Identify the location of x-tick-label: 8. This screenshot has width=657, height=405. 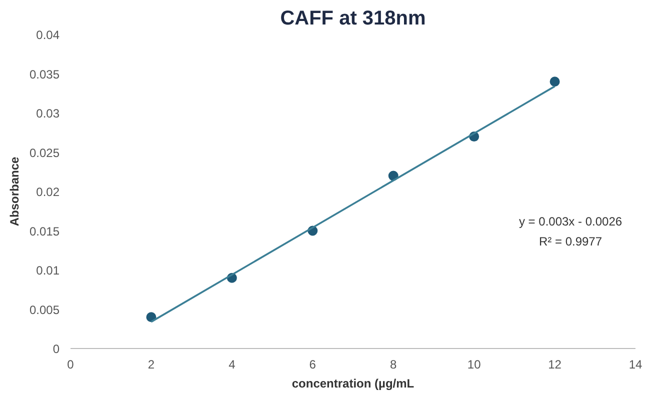
(394, 365).